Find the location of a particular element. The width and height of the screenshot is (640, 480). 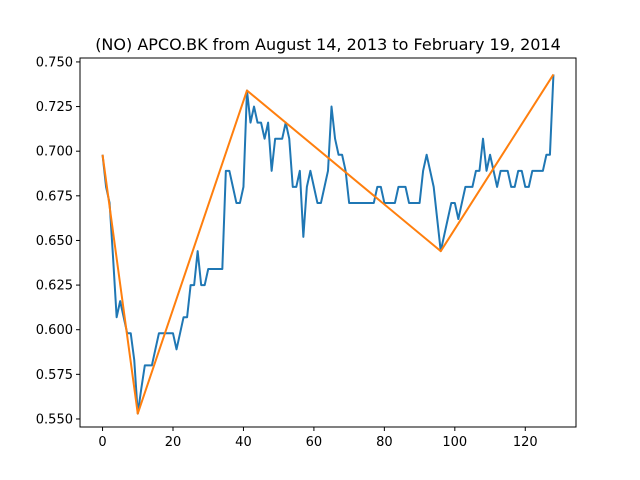

y-tick-label: 0.625 is located at coordinates (54, 286).